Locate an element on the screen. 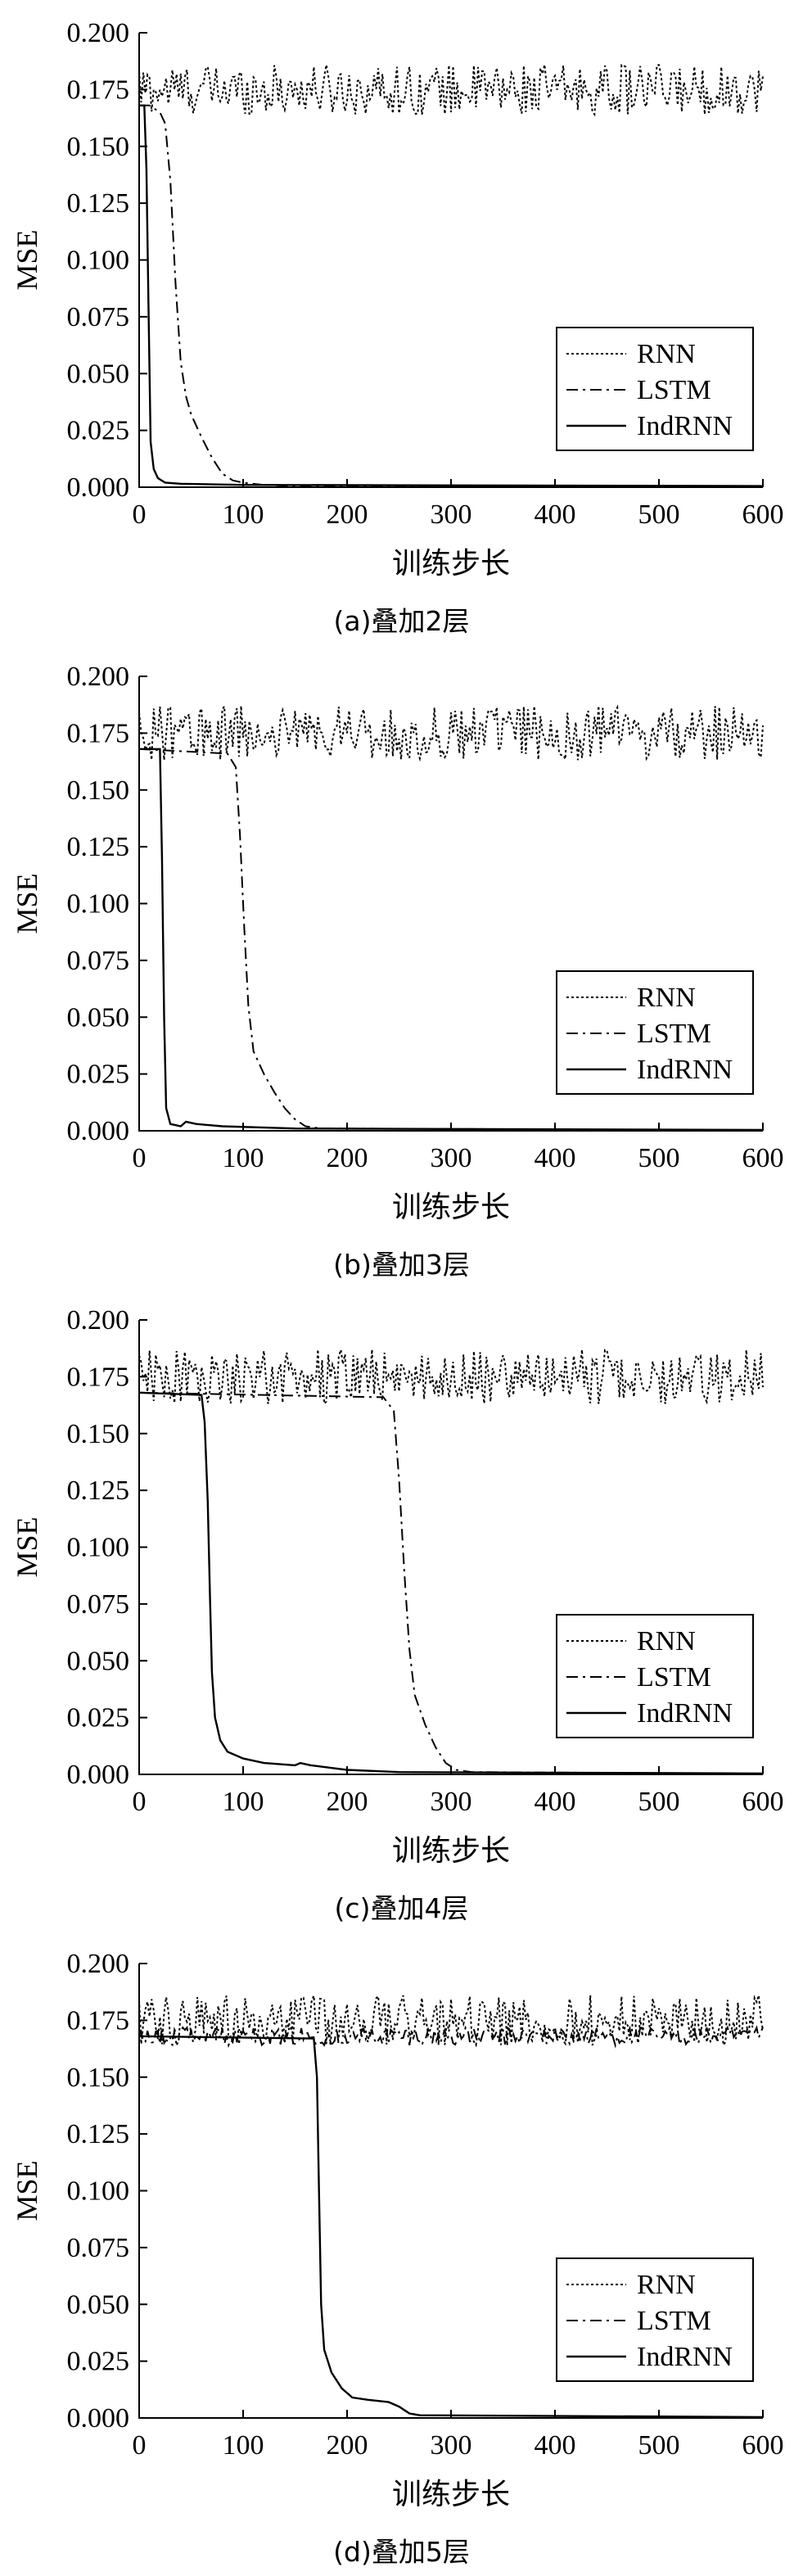 The width and height of the screenshot is (803, 2576). panel-caption: (c)叠加4层 is located at coordinates (401, 1908).